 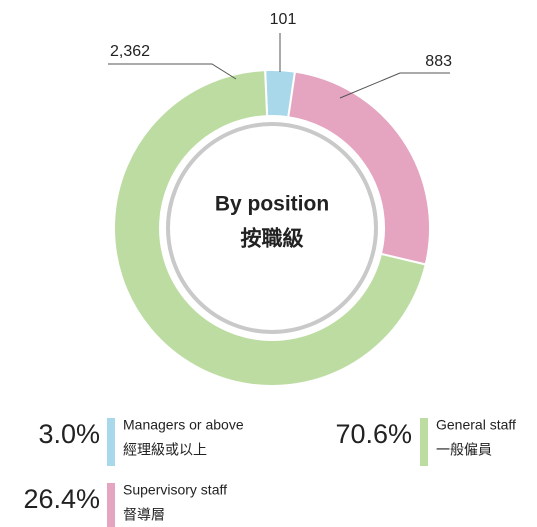 What do you see at coordinates (183, 425) in the screenshot?
I see `legend-label: Managers or above` at bounding box center [183, 425].